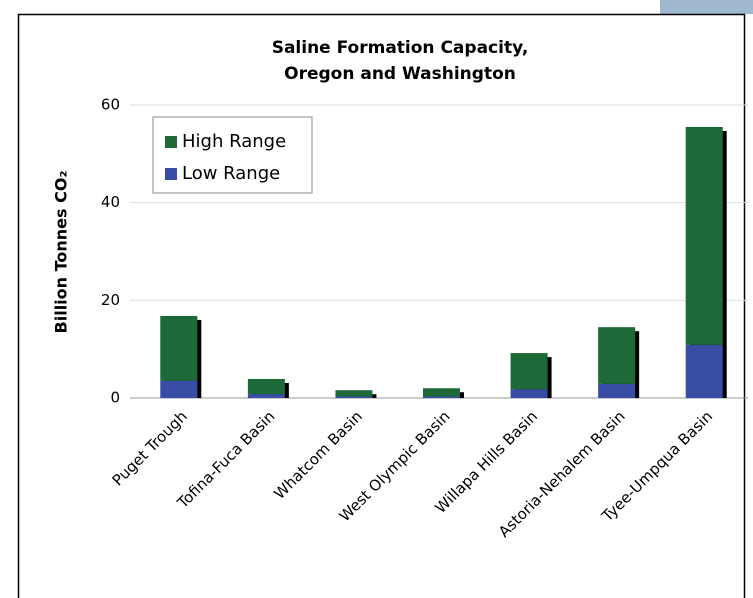 The height and width of the screenshot is (598, 753). Describe the element at coordinates (231, 173) in the screenshot. I see `legend-label: Low Range` at that location.